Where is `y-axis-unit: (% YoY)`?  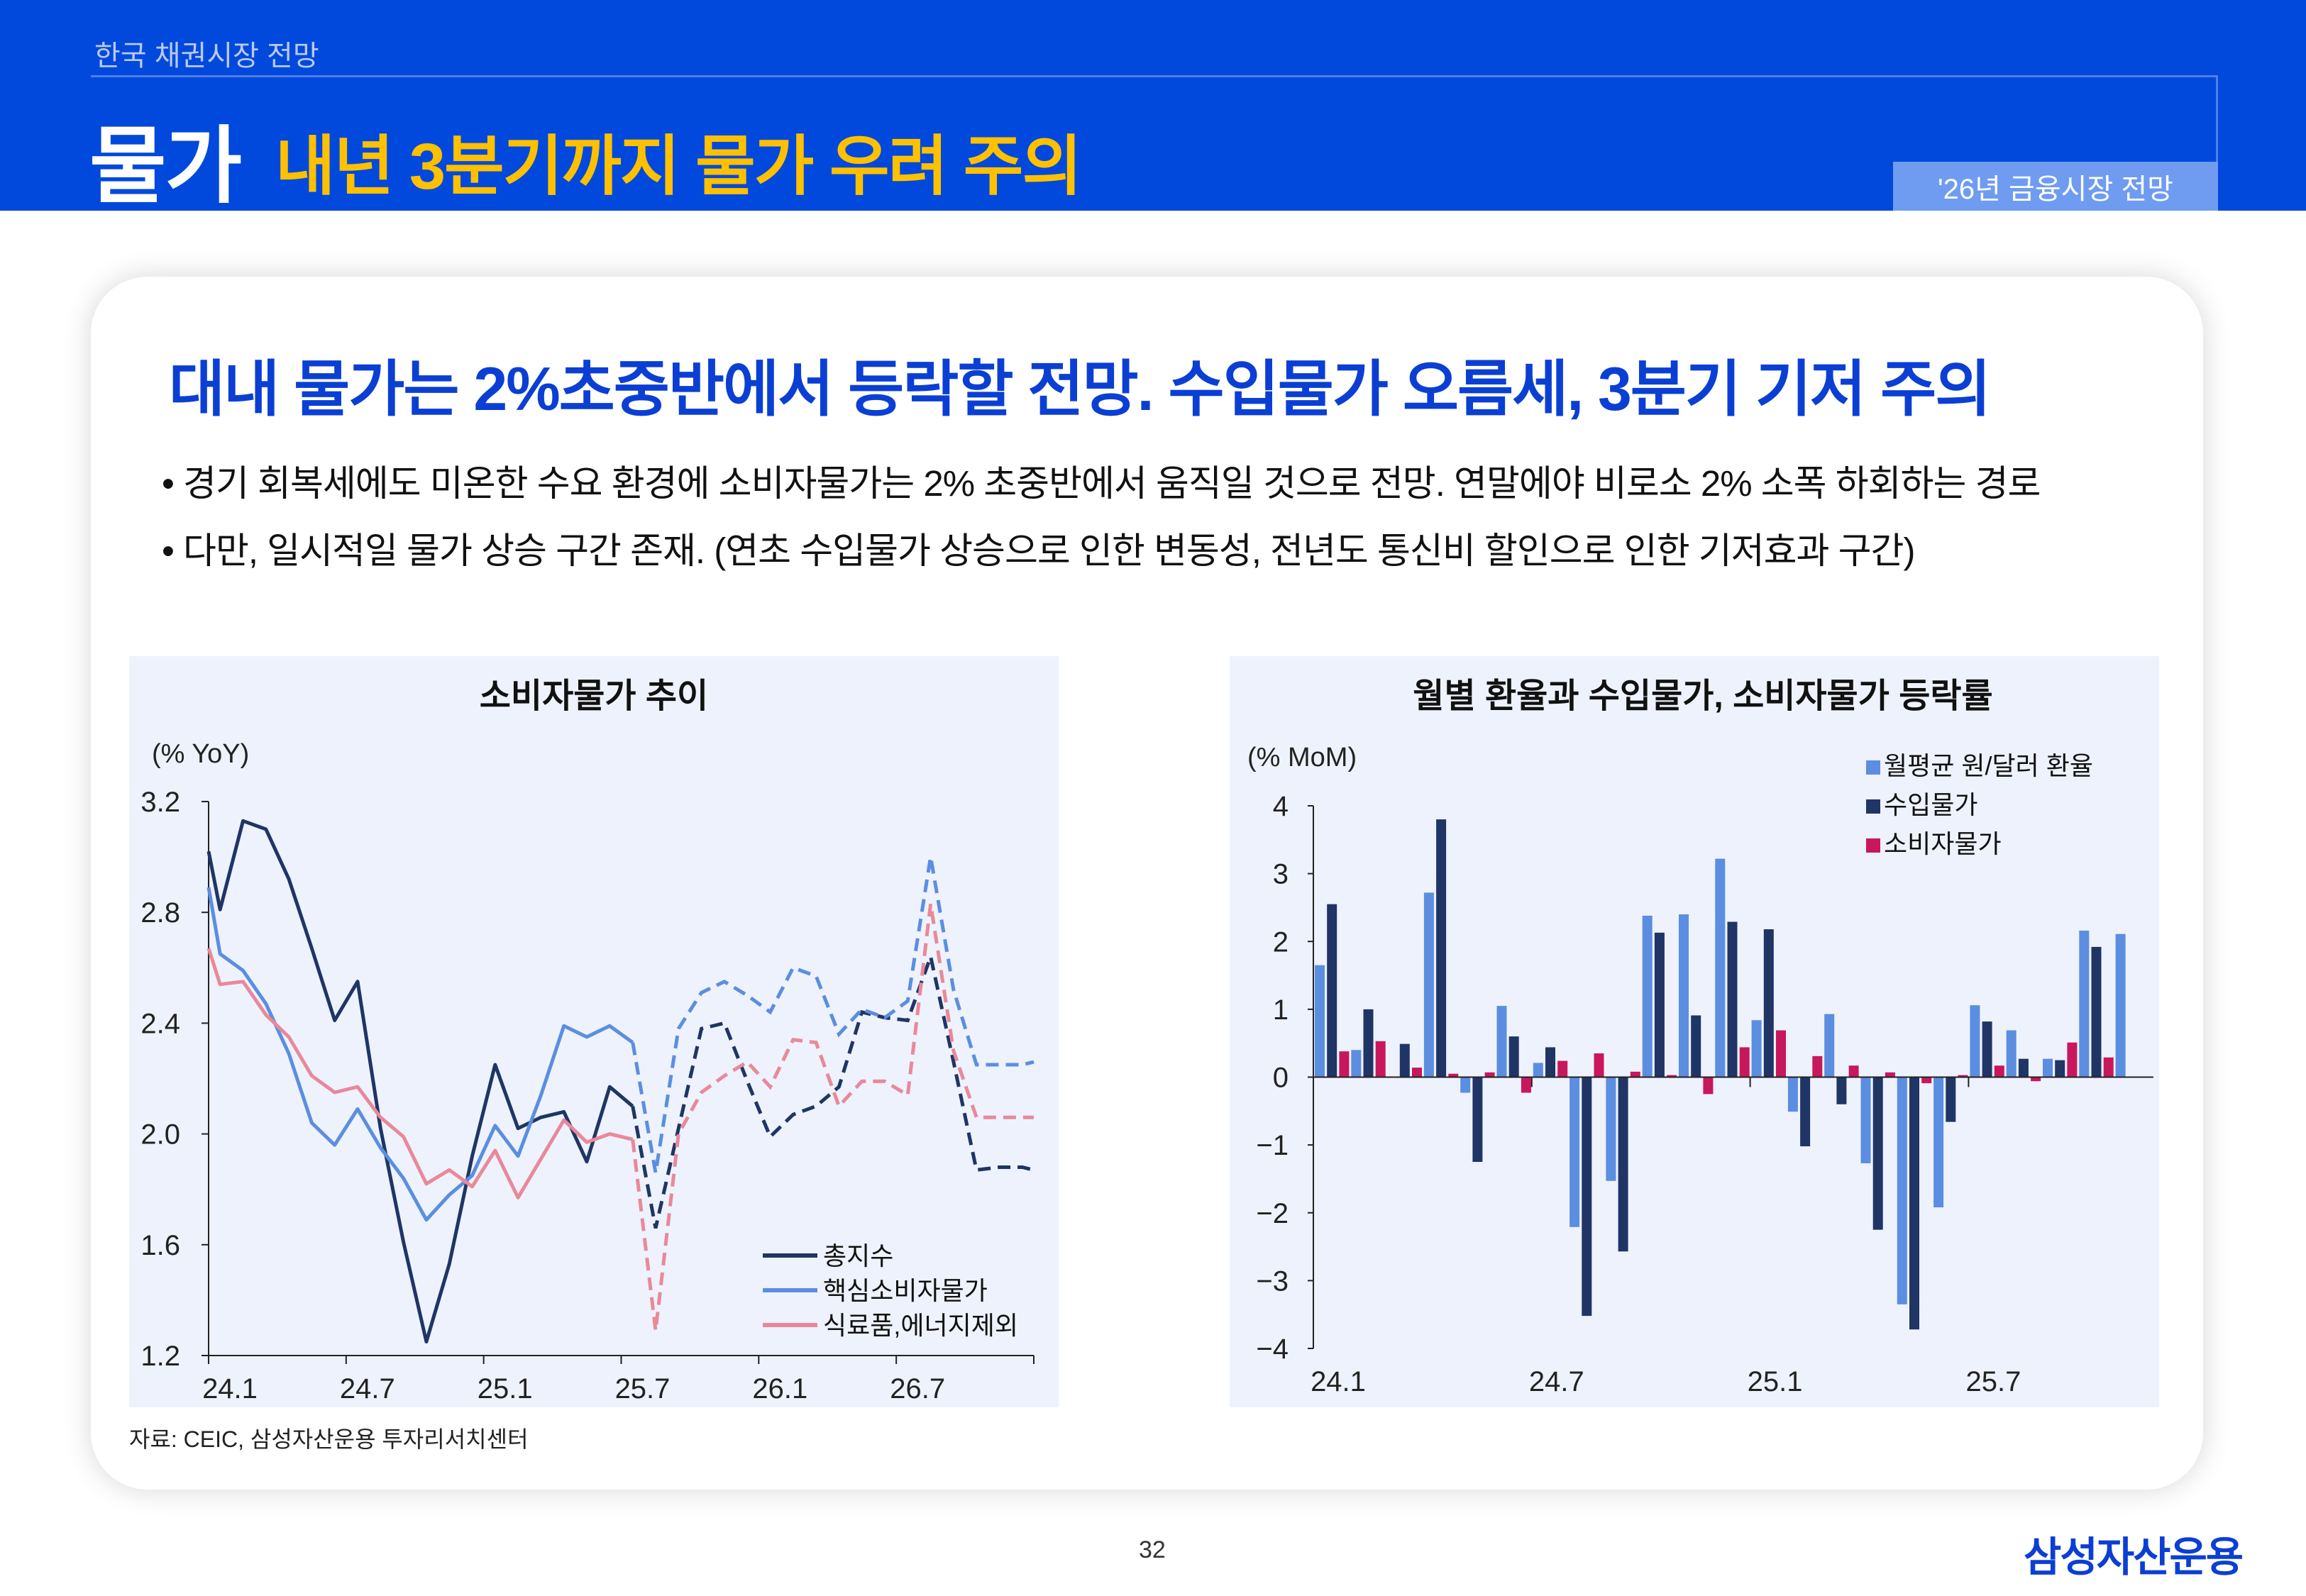
y-axis-unit: (% YoY) is located at coordinates (200, 754).